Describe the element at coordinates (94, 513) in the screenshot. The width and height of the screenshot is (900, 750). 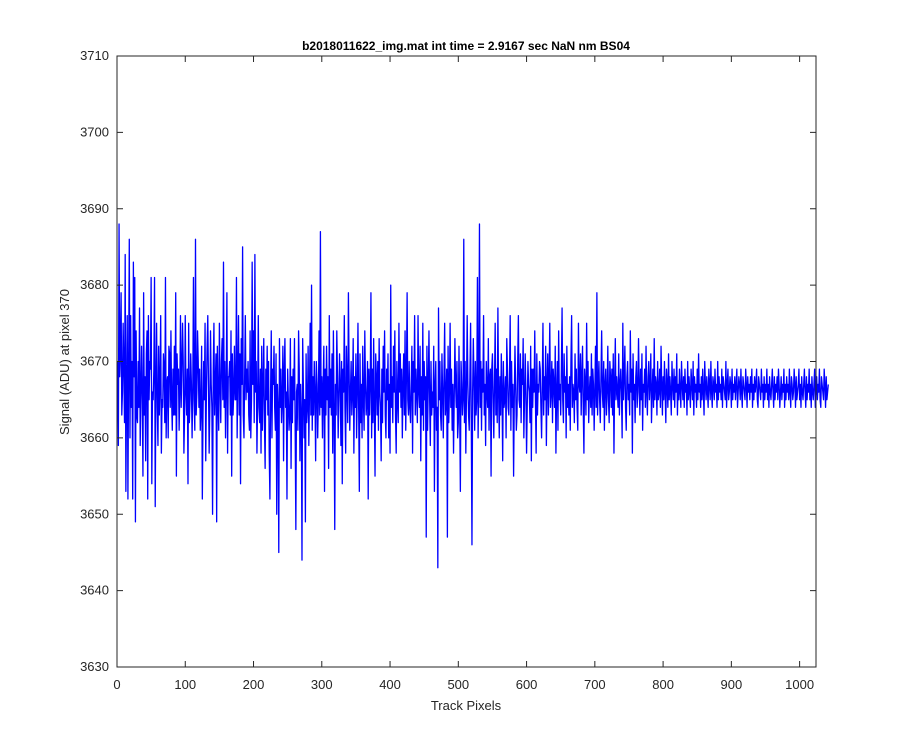
I see `y-tick-label: 3650` at that location.